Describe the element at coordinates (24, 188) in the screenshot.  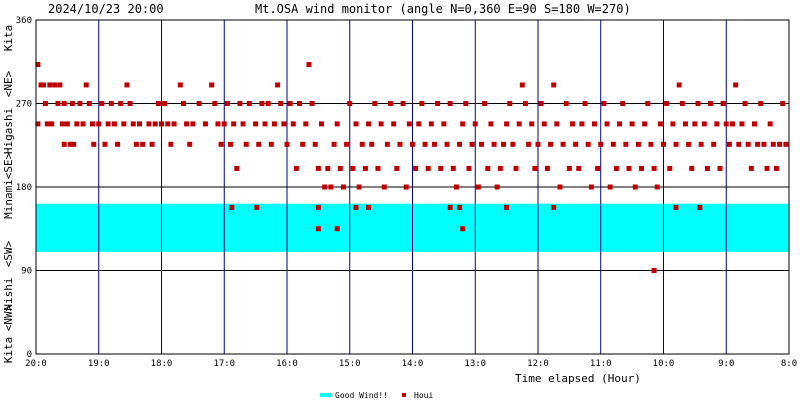
I see `y-tick-labels: 0 90 180 270 360` at that location.